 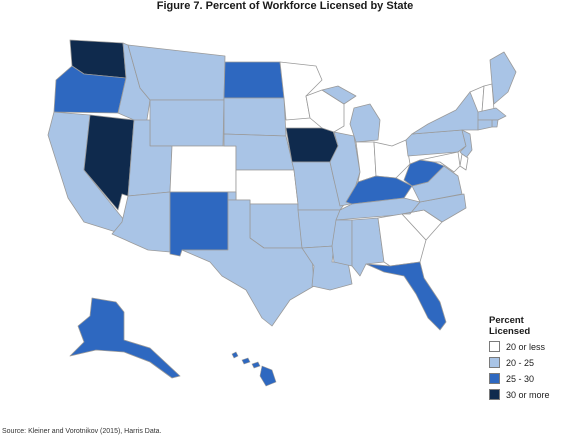 I want to click on state-tx, so click(x=248, y=263).